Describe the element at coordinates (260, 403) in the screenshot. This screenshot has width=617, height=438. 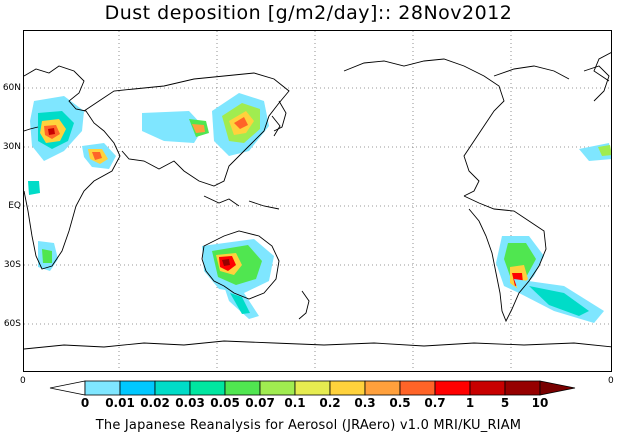
I see `colorbar-tick-label: 0.07` at that location.